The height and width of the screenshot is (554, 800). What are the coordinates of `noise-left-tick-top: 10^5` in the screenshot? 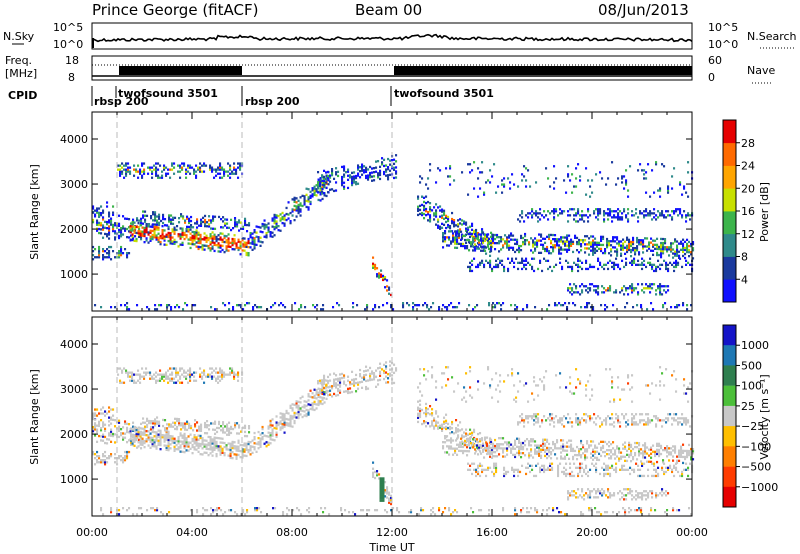 It's located at (68, 27).